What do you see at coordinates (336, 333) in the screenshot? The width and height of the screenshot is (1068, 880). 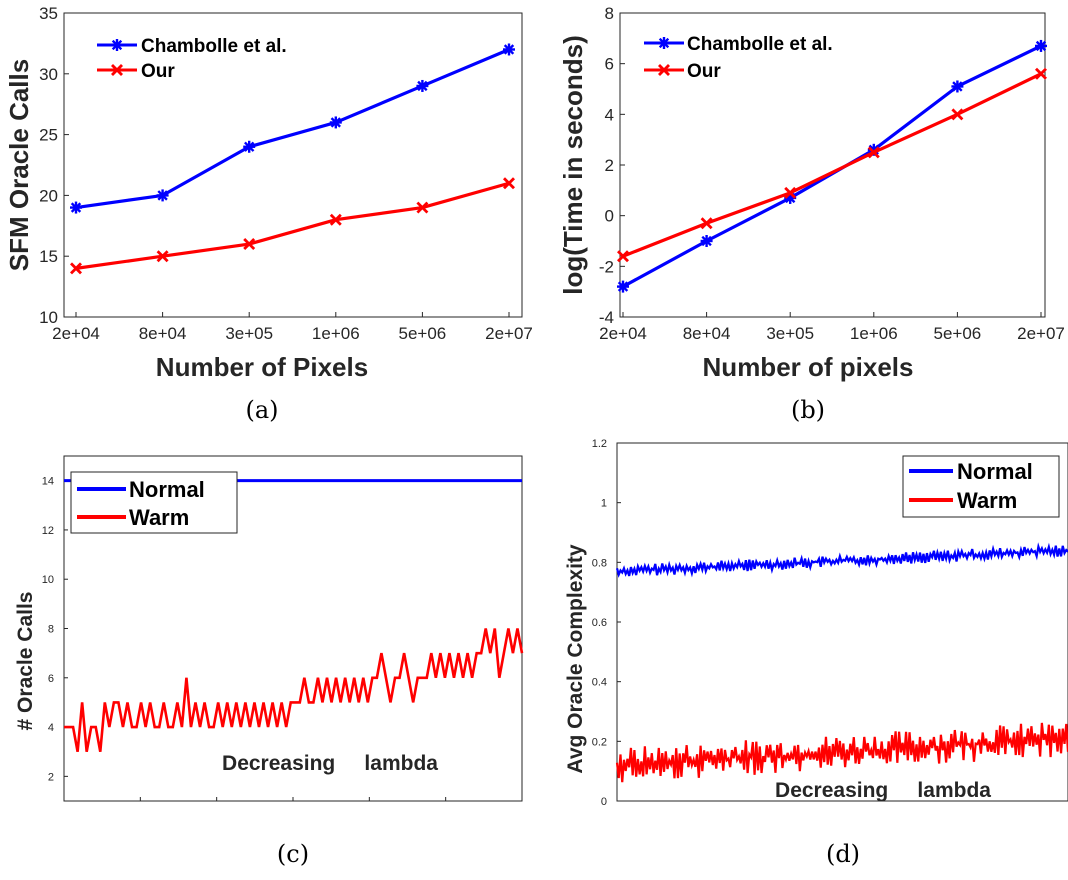 I see `x-tick-label: 1e+06` at bounding box center [336, 333].